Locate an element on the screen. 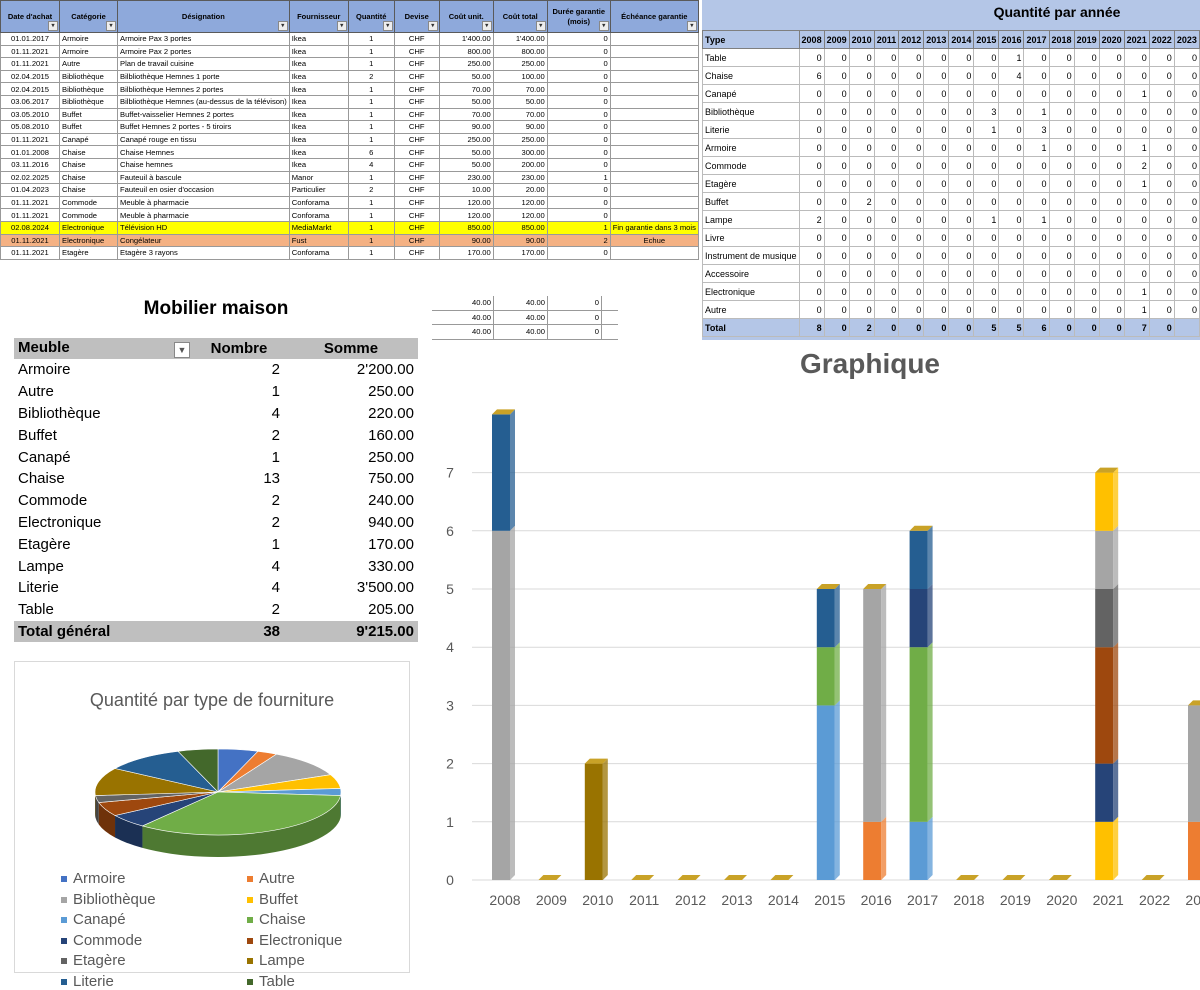  quantity-cell: 2 is located at coordinates (1136, 166).